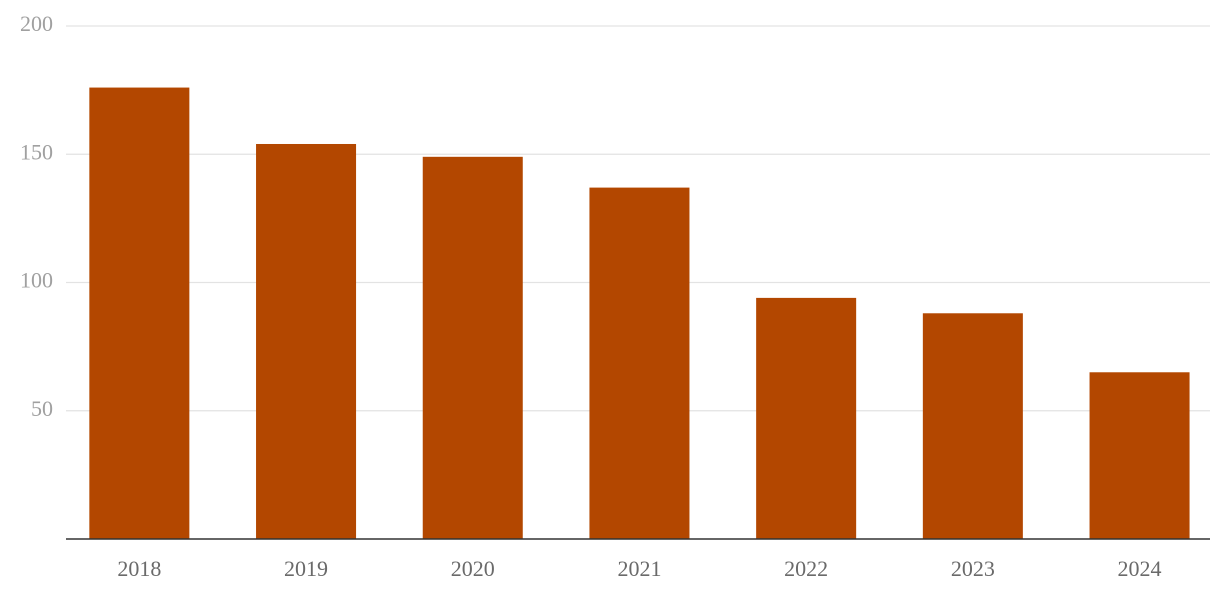 This screenshot has height=600, width=1220. I want to click on x-tick-label: 2023, so click(973, 568).